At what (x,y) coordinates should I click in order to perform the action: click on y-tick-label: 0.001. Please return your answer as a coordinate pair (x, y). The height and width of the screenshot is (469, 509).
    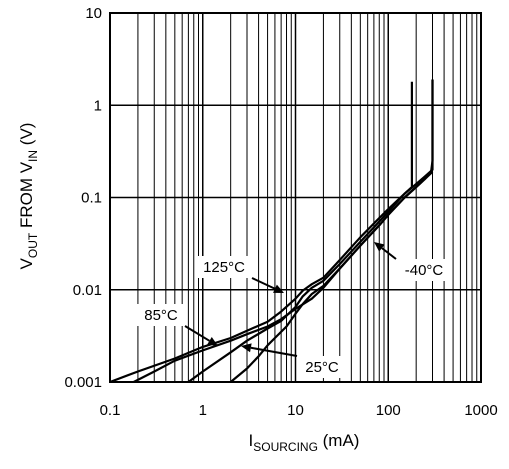
    Looking at the image, I should click on (83, 382).